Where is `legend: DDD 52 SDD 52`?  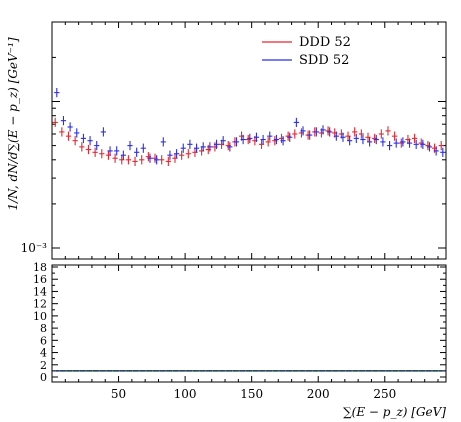 legend: DDD 52 SDD 52 is located at coordinates (306, 51).